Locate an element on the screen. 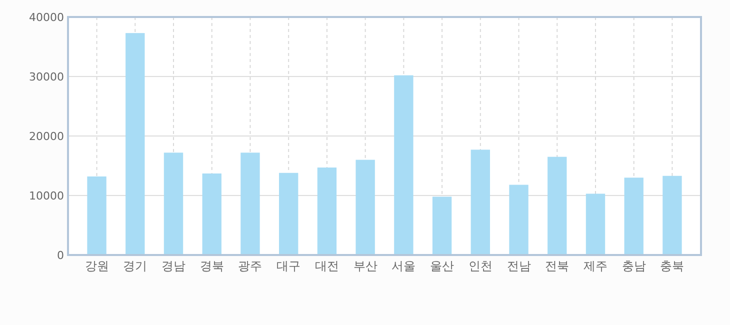  x-tick-label: 경기 is located at coordinates (135, 266).